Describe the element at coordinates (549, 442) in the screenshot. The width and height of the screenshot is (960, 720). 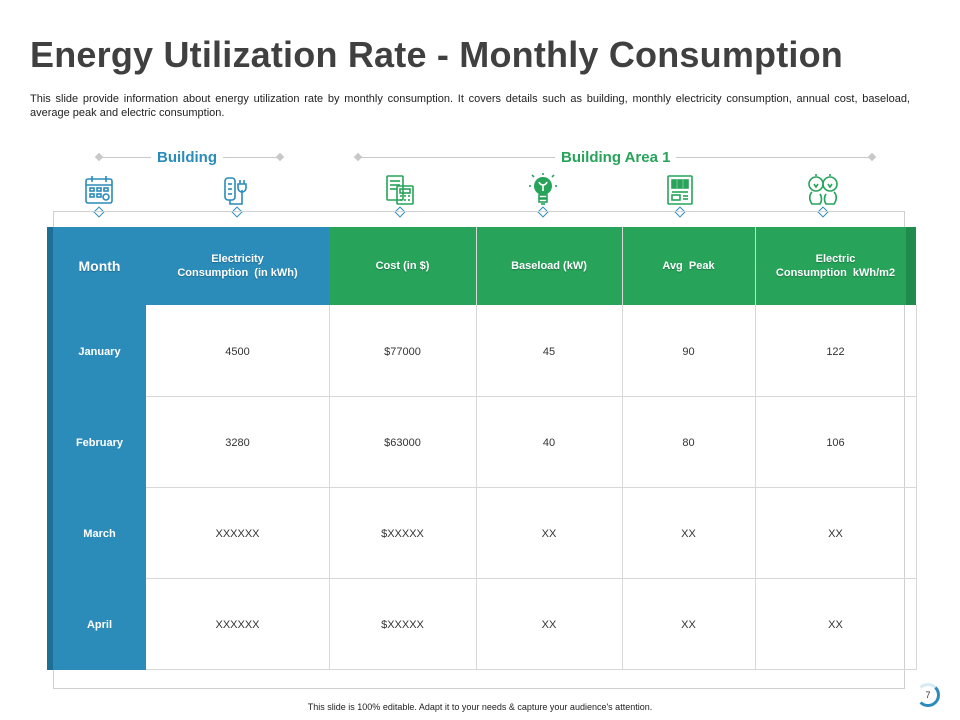
I see `cell-baseload: 40` at that location.